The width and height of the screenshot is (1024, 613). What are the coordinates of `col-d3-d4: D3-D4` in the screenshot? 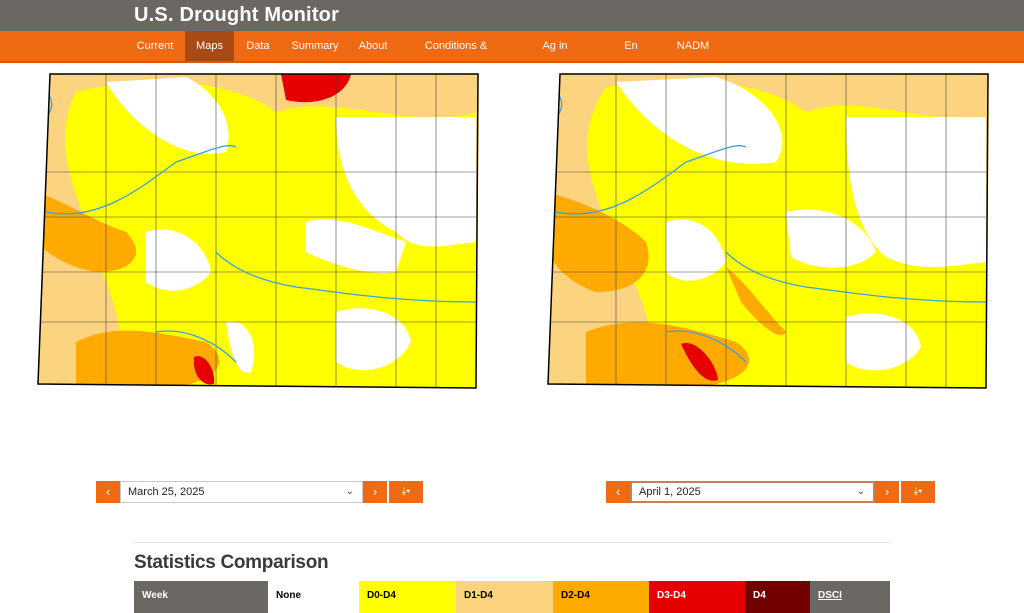 It's located at (697, 597).